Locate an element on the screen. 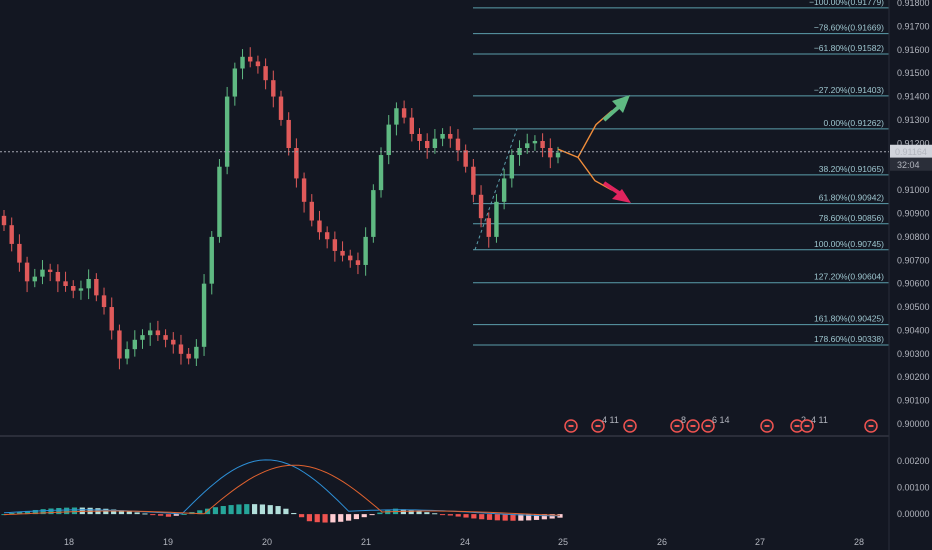 This screenshot has width=932, height=550. current-price-label: 0.91164 is located at coordinates (911, 152).